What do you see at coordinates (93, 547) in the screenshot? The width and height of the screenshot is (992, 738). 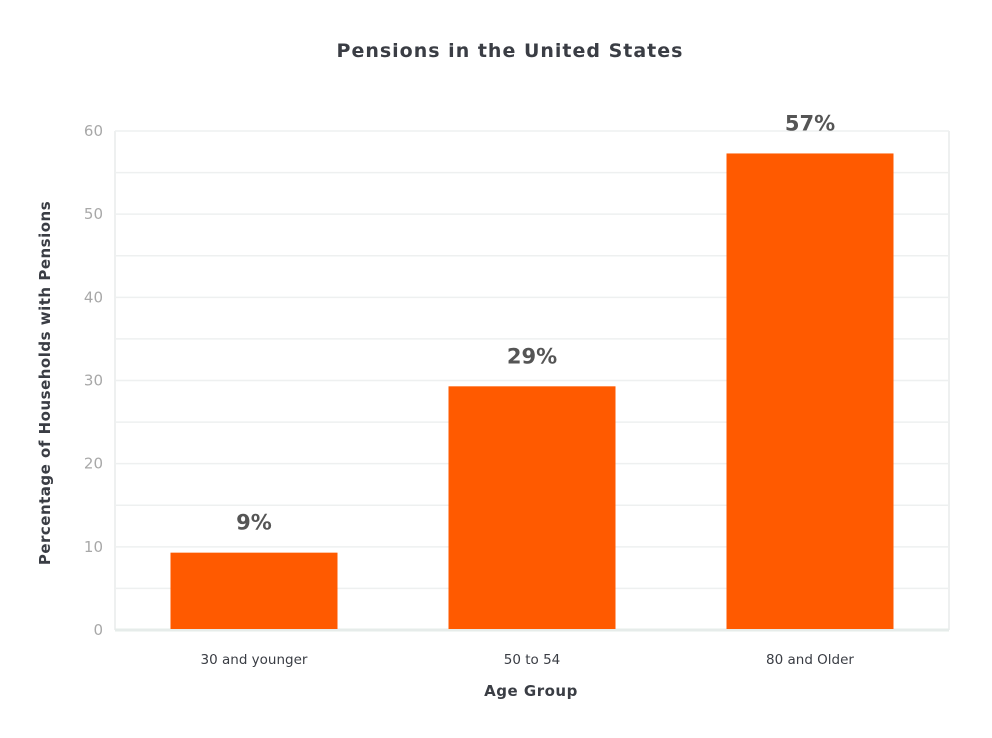 I see `y-tick-label: 10` at bounding box center [93, 547].